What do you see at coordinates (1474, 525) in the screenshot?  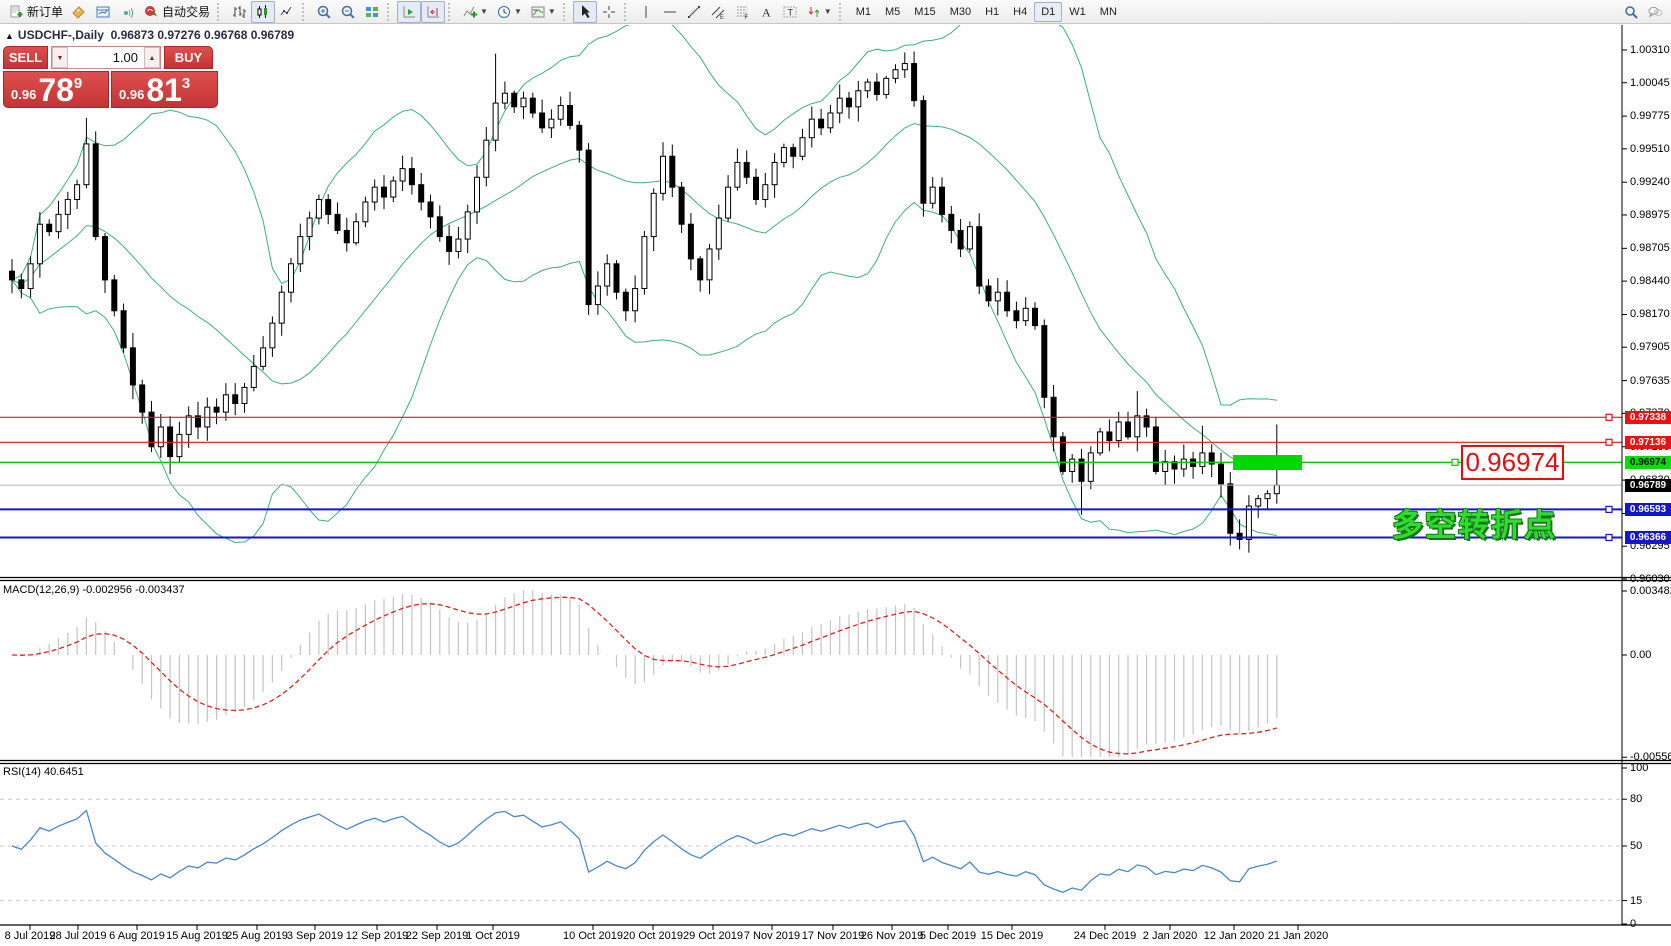 I see `turning-point-annotation: 多空转折点` at bounding box center [1474, 525].